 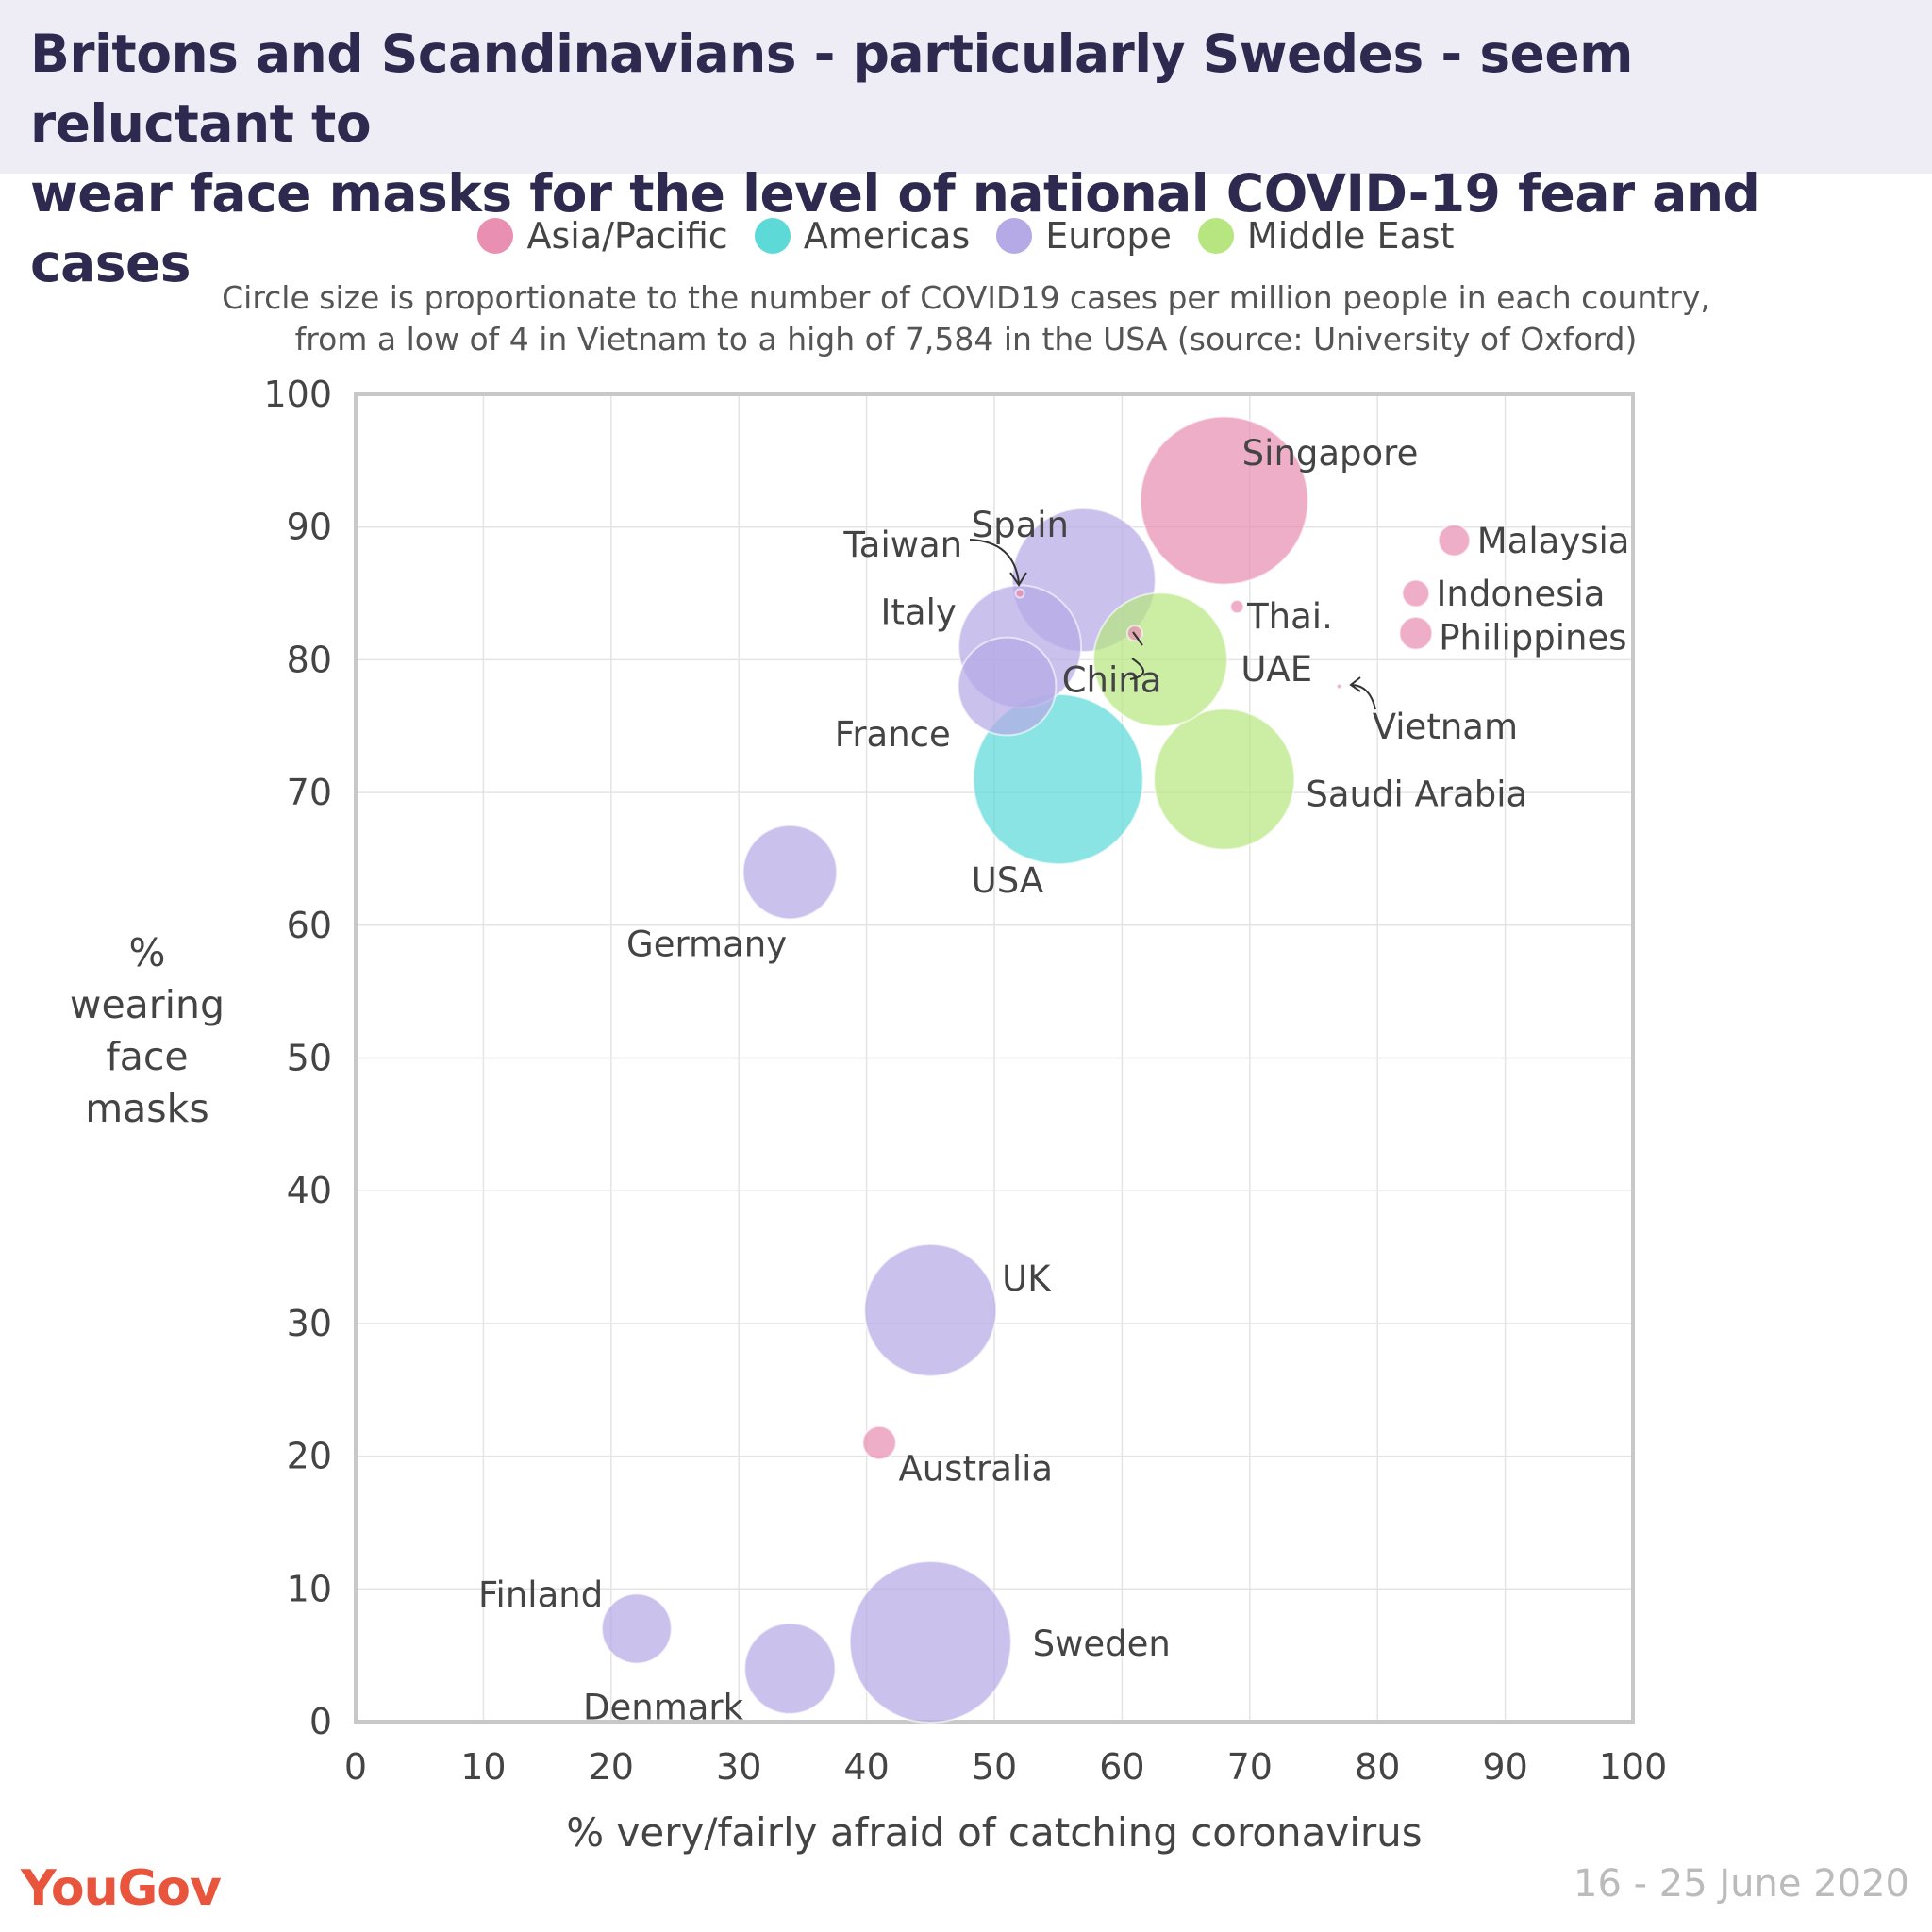 I want to click on bubble-sweden, so click(x=930, y=1642).